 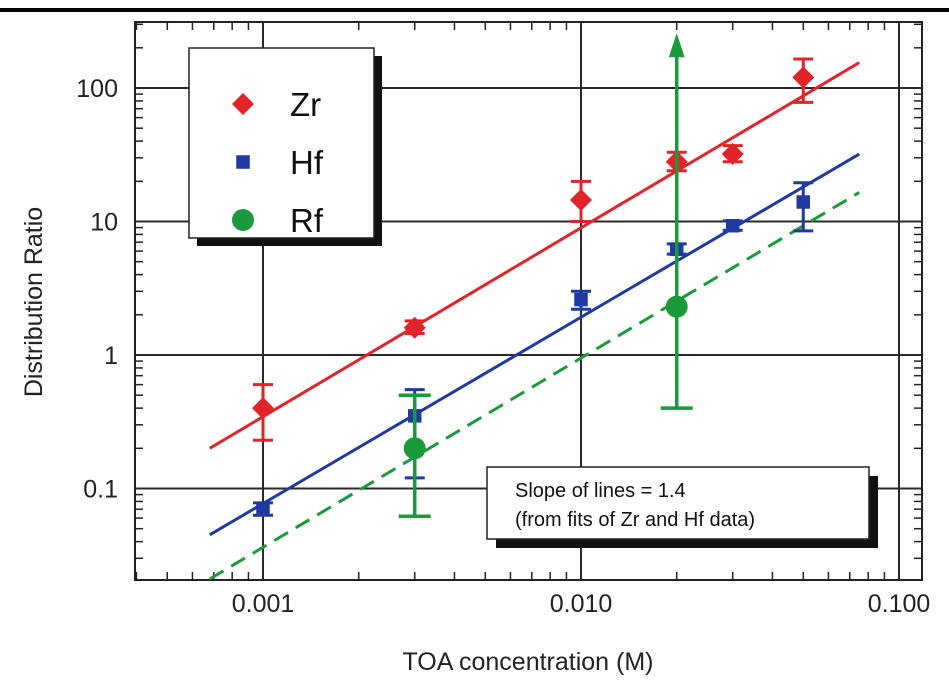 What do you see at coordinates (97, 289) in the screenshot?
I see `y-tick-labels: 0.1 1 10 100` at bounding box center [97, 289].